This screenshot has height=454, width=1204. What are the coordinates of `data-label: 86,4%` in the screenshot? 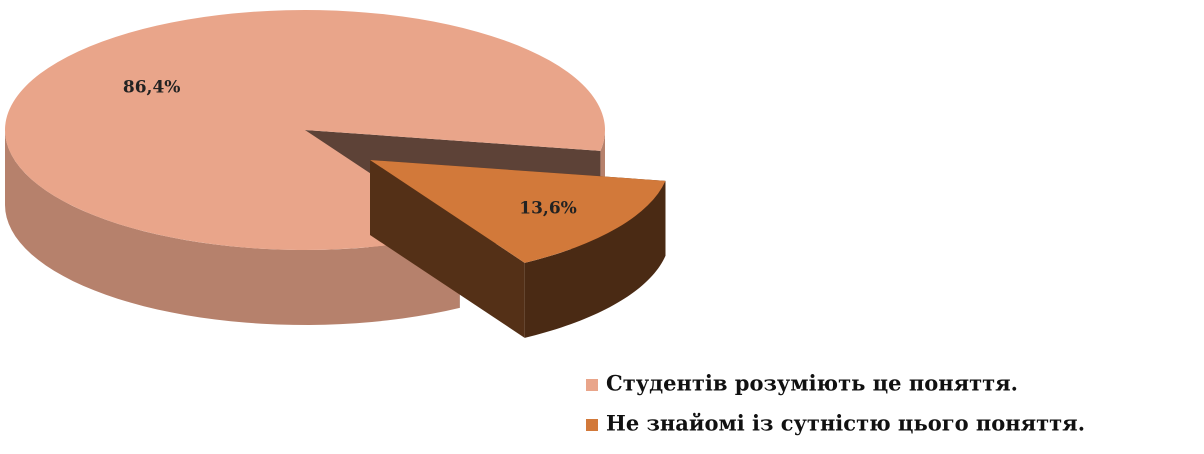 It's located at (152, 87).